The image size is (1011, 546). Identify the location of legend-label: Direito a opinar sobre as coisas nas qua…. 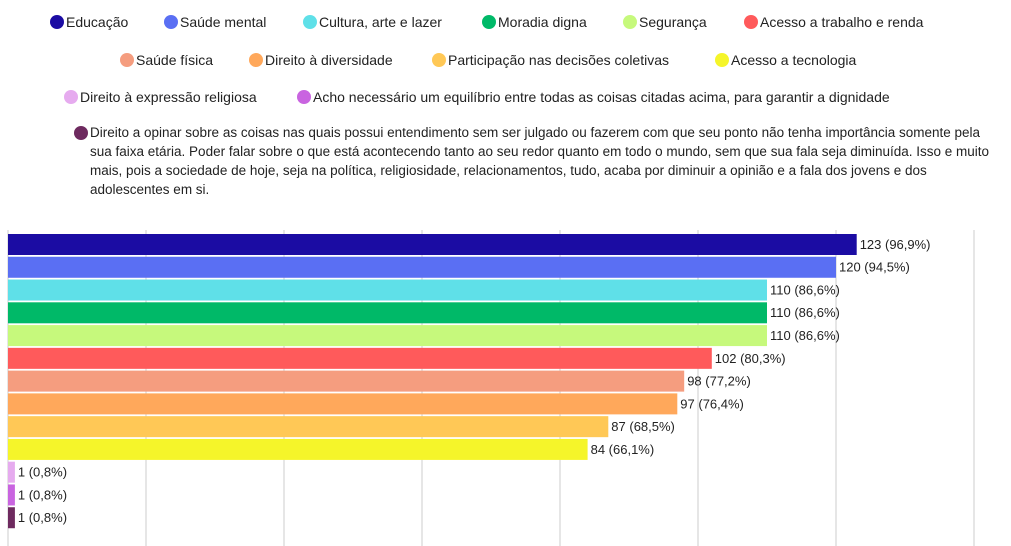
(540, 161).